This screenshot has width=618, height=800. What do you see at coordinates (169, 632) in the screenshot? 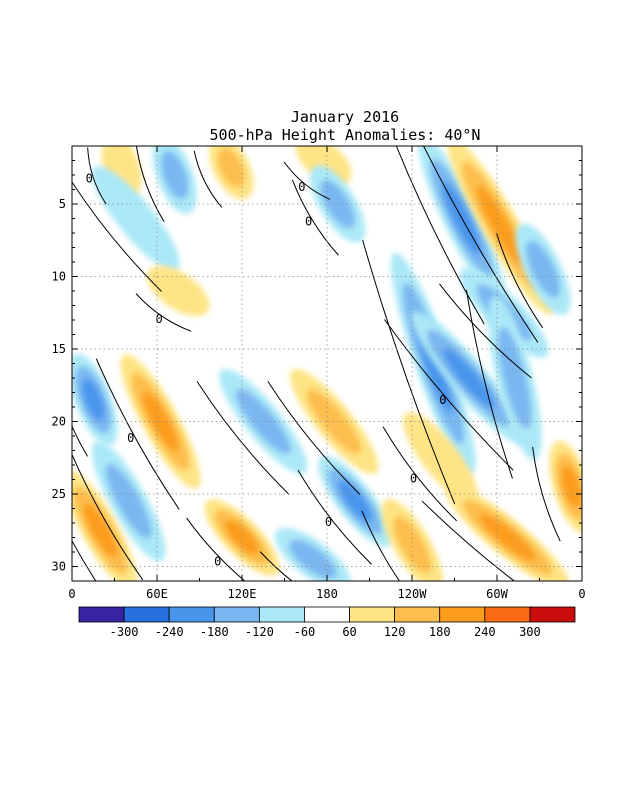
I see `colorbar-label: -240` at bounding box center [169, 632].